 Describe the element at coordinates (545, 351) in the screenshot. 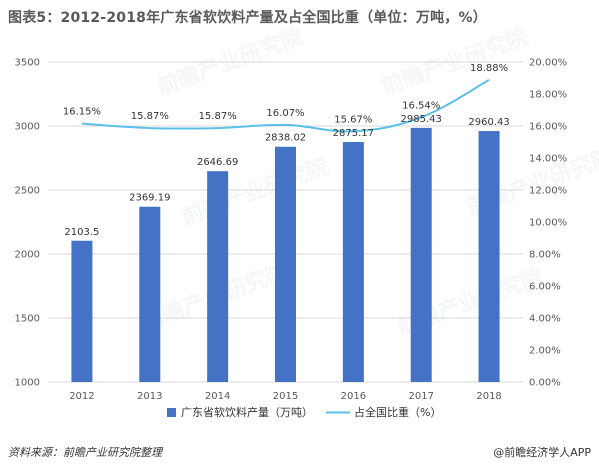

I see `y-right-tick-label: 2.00%` at that location.